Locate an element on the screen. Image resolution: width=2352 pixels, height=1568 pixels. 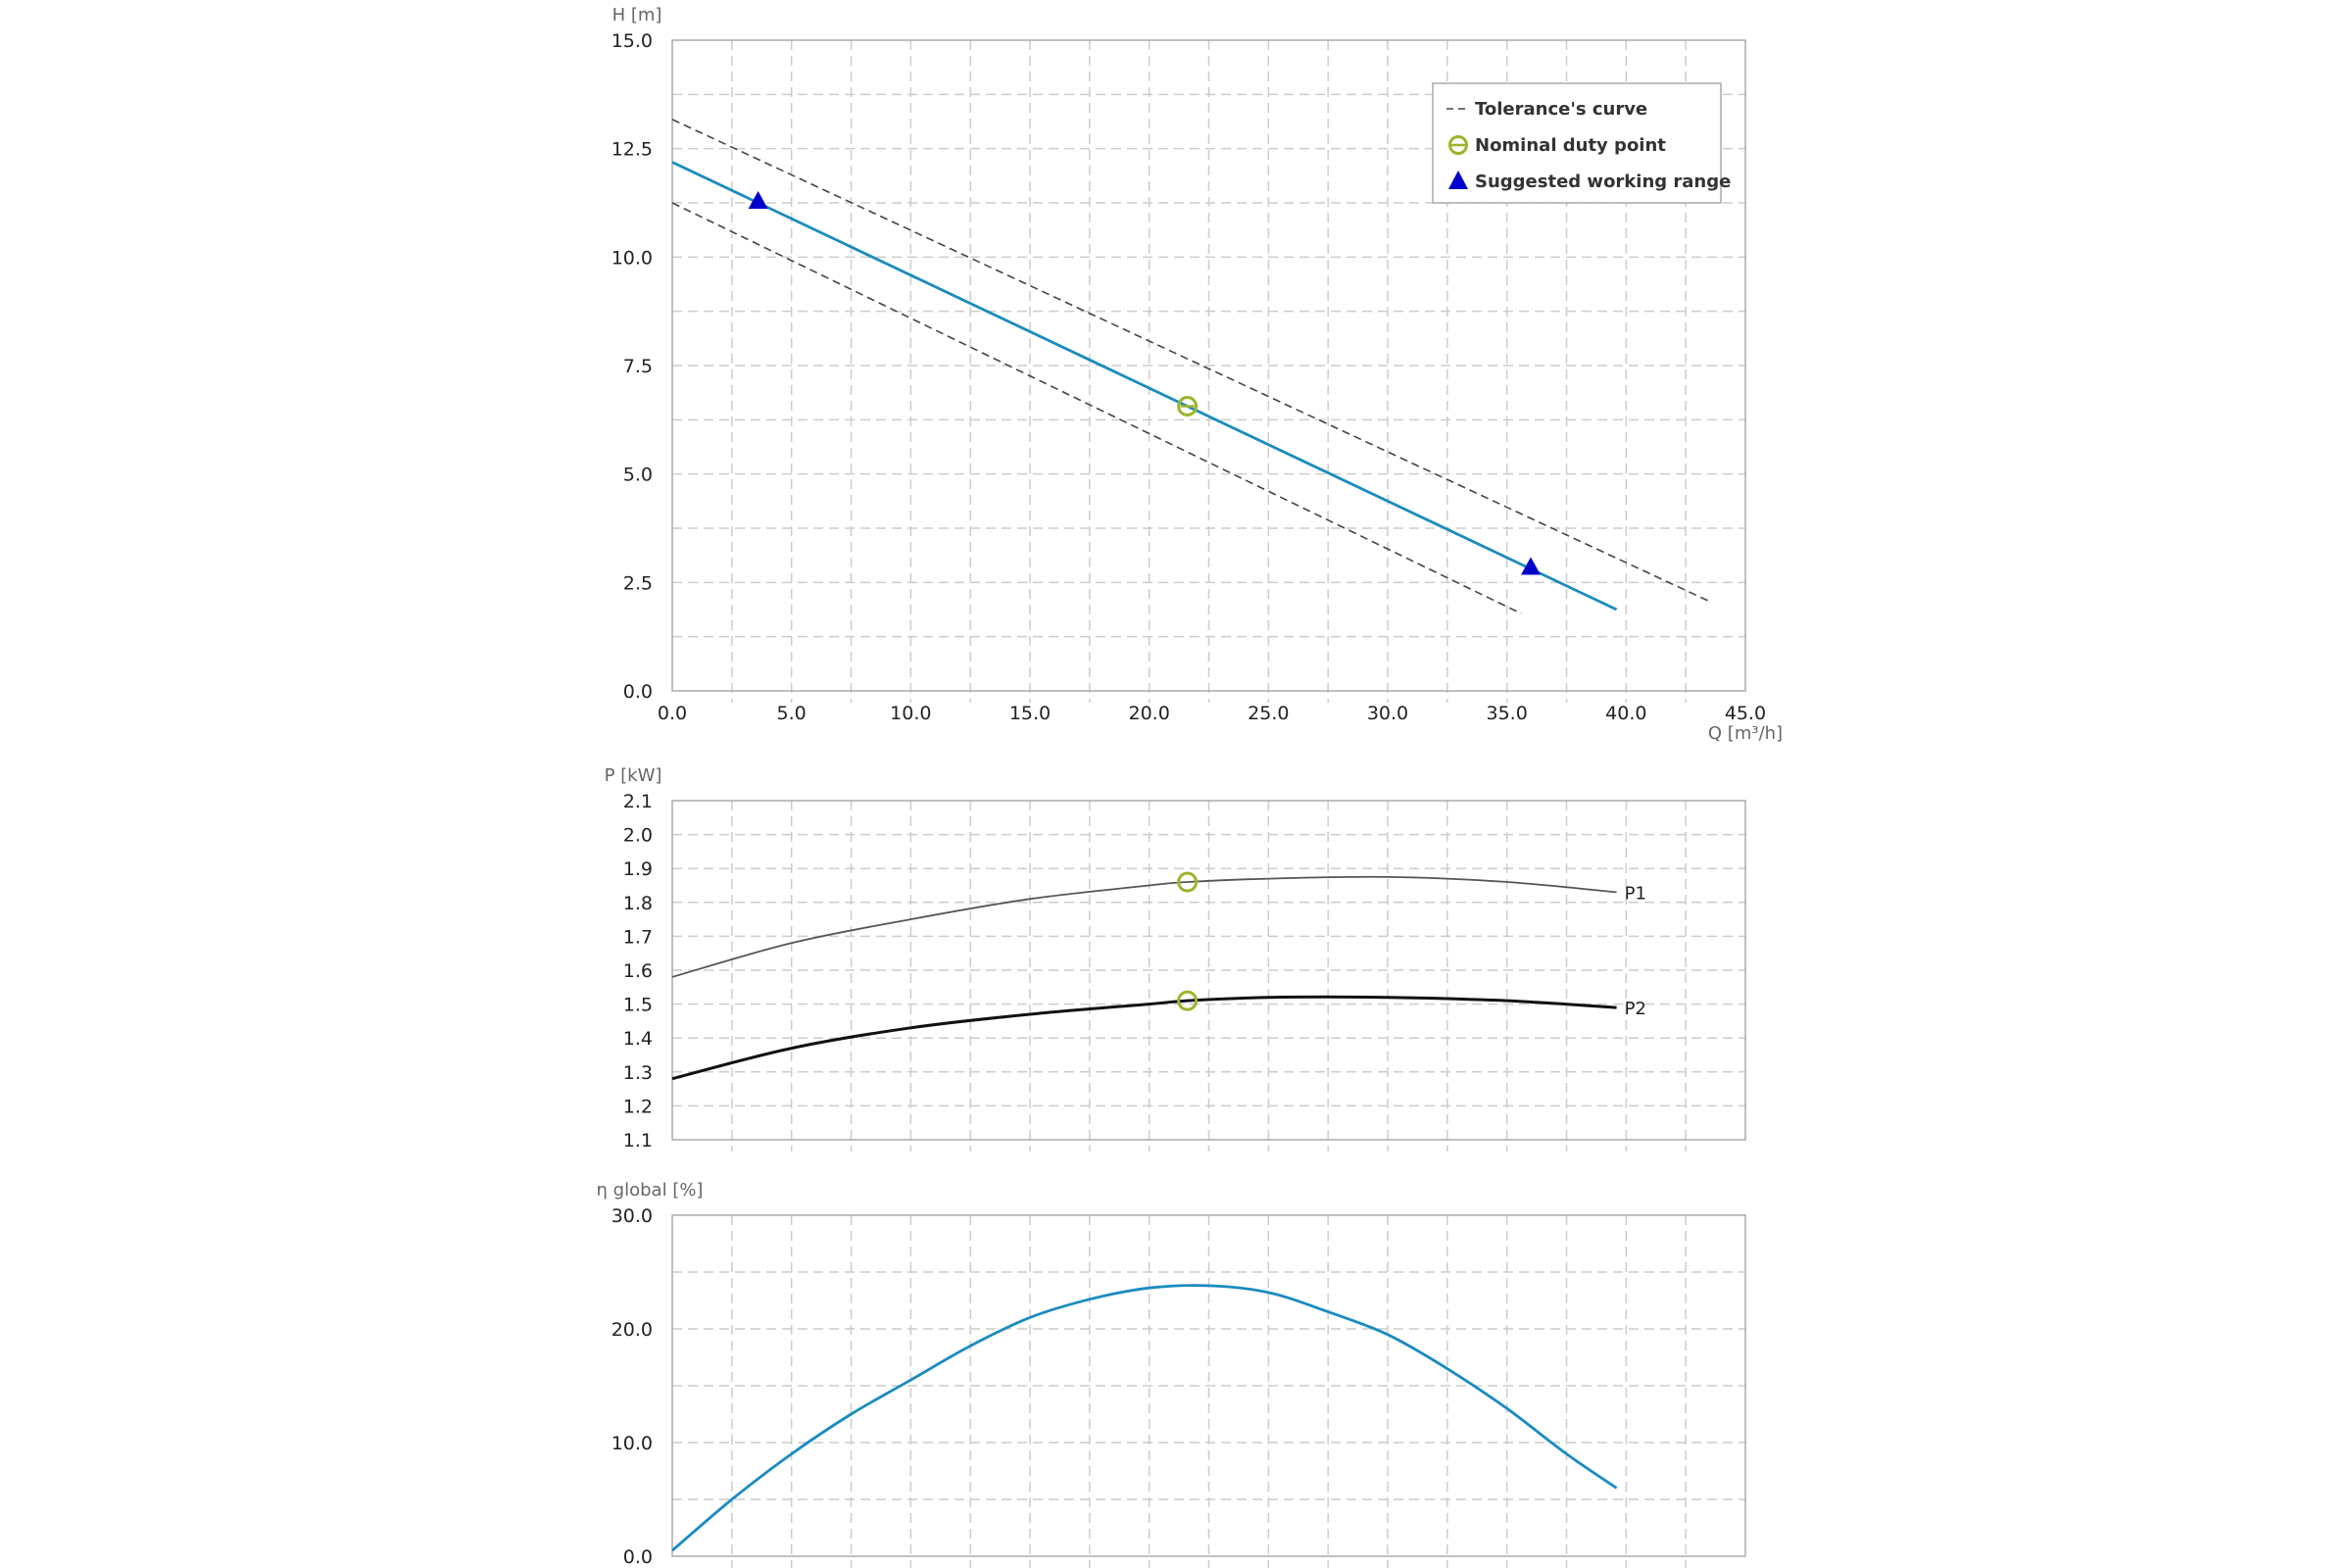
curve-label-p1: P1 is located at coordinates (1635, 893).